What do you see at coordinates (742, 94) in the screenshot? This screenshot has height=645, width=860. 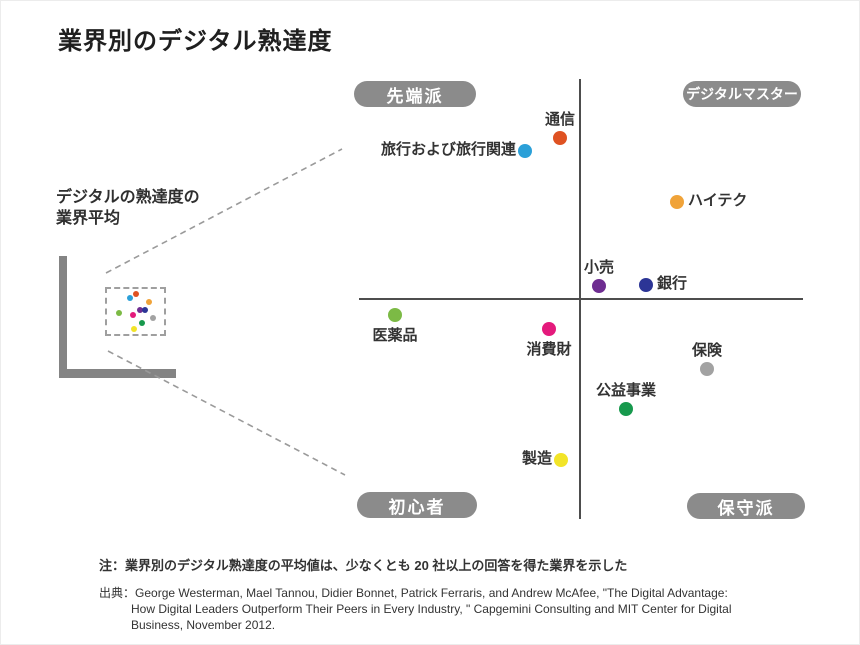 I see `quadrant-label-top-right: デジタルマスター` at bounding box center [742, 94].